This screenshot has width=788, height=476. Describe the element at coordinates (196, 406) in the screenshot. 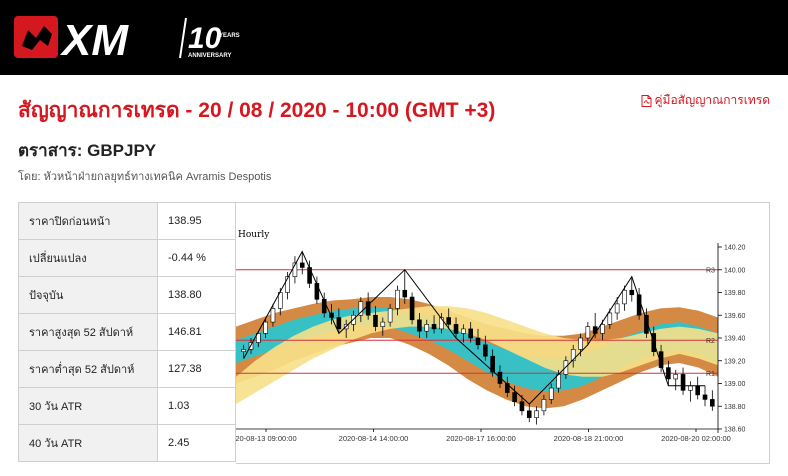

I see `stat-value: 1.03` at that location.